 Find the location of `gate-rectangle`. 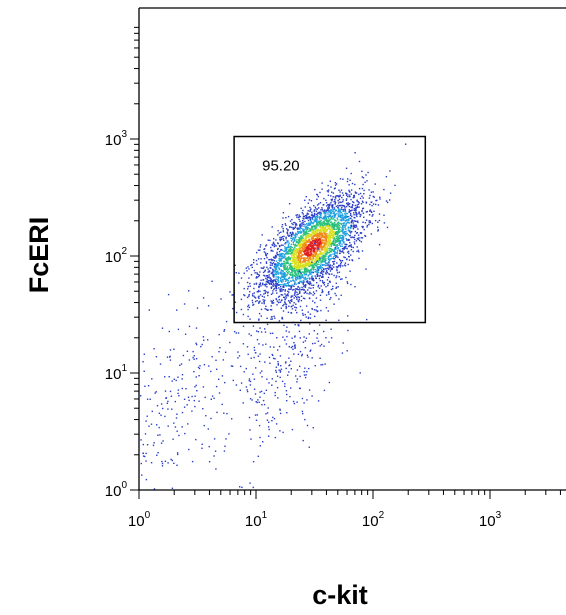

gate-rectangle is located at coordinates (330, 229).